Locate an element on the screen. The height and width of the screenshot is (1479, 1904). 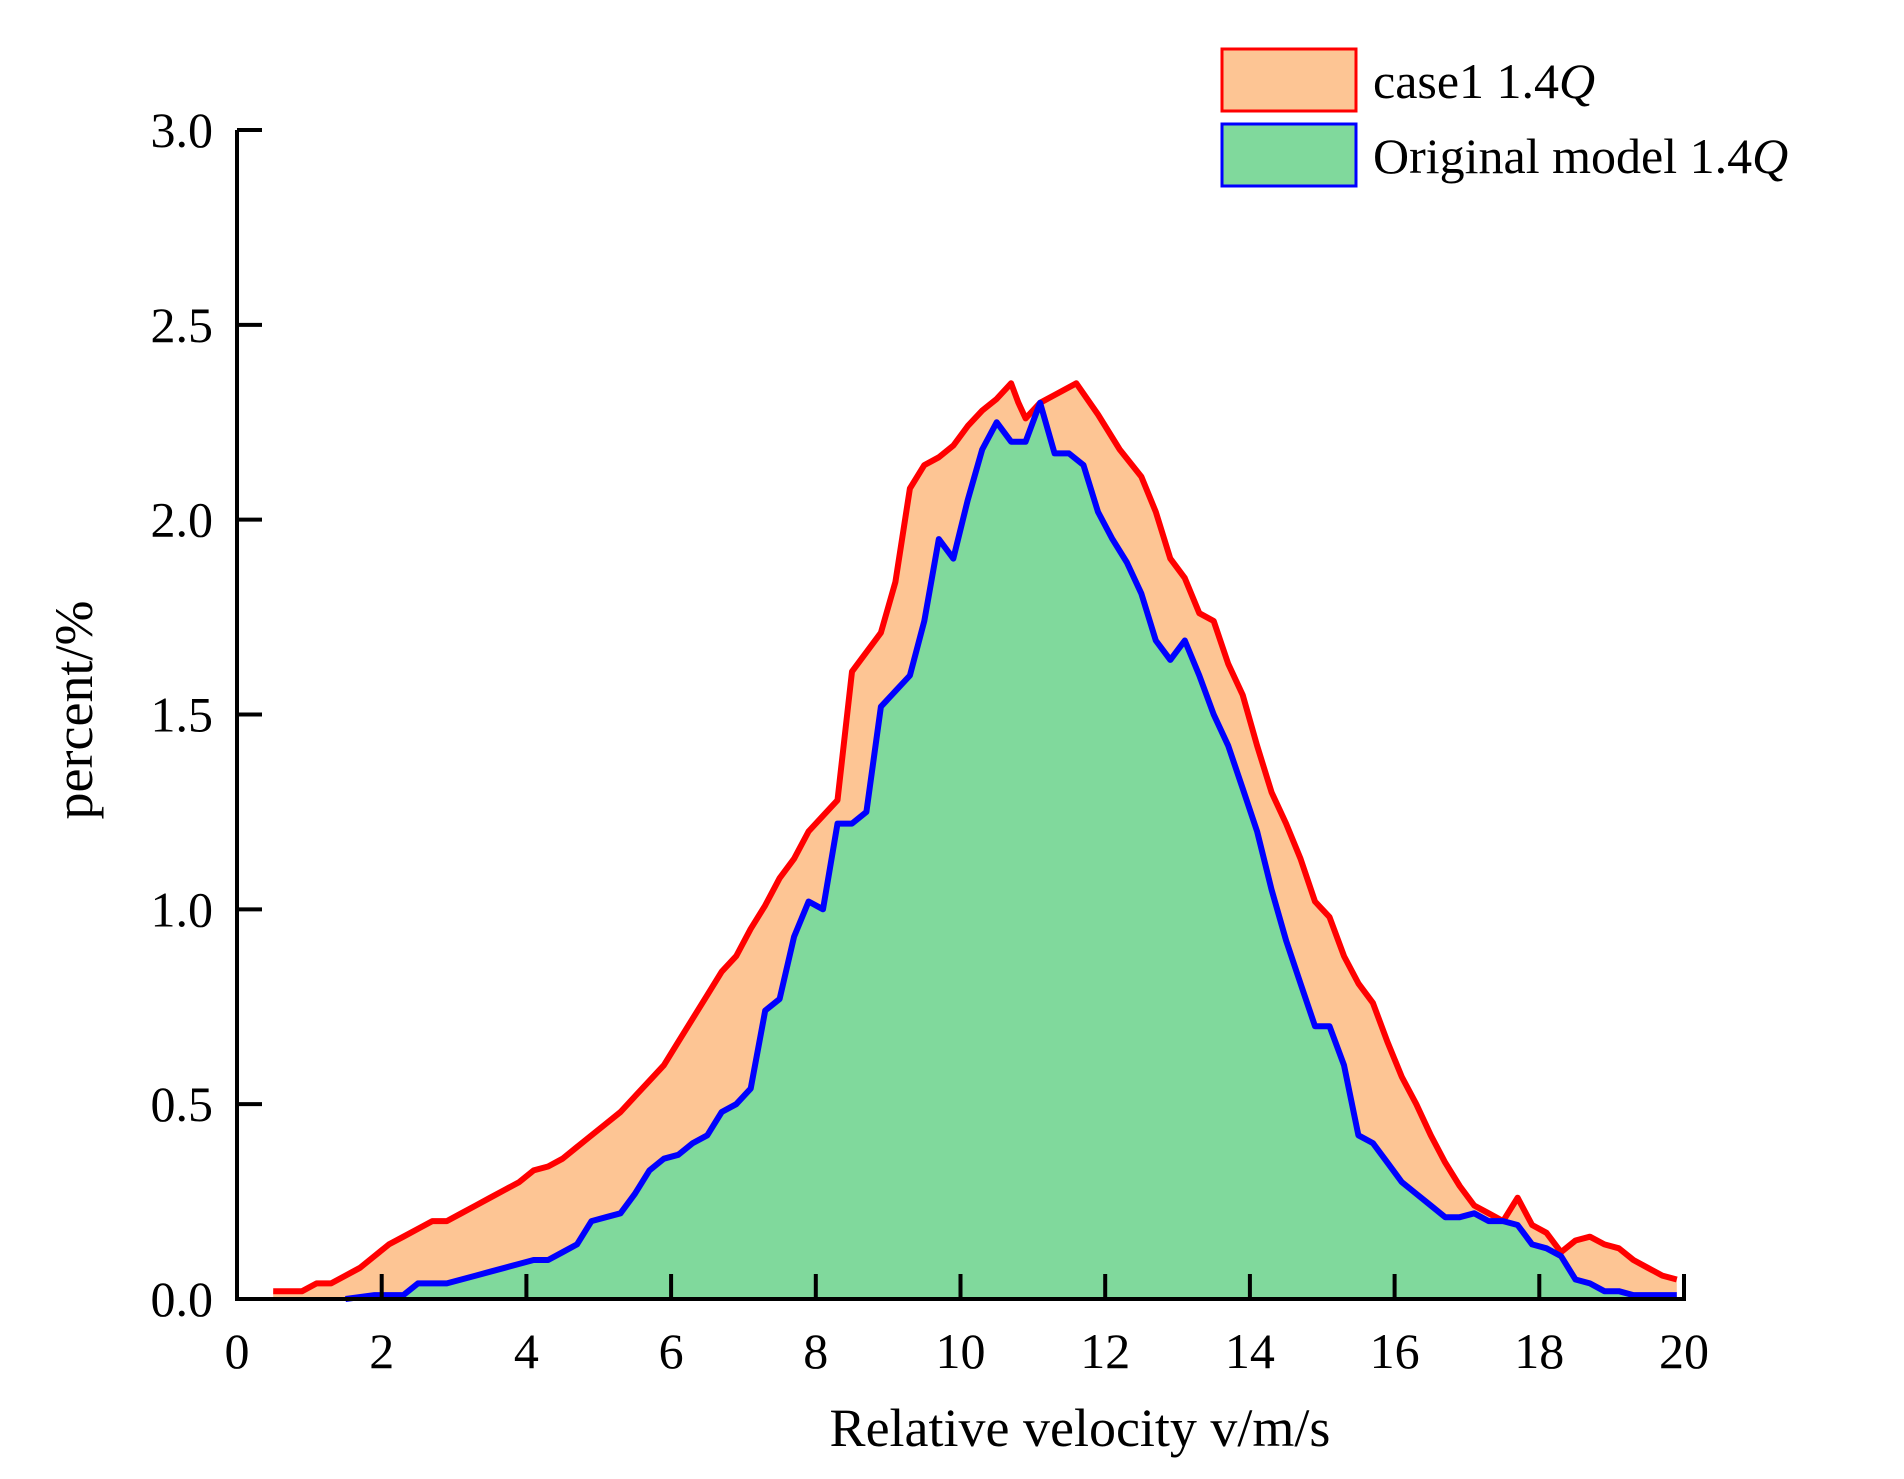
legend-swatch-case1 is located at coordinates (1289, 80).